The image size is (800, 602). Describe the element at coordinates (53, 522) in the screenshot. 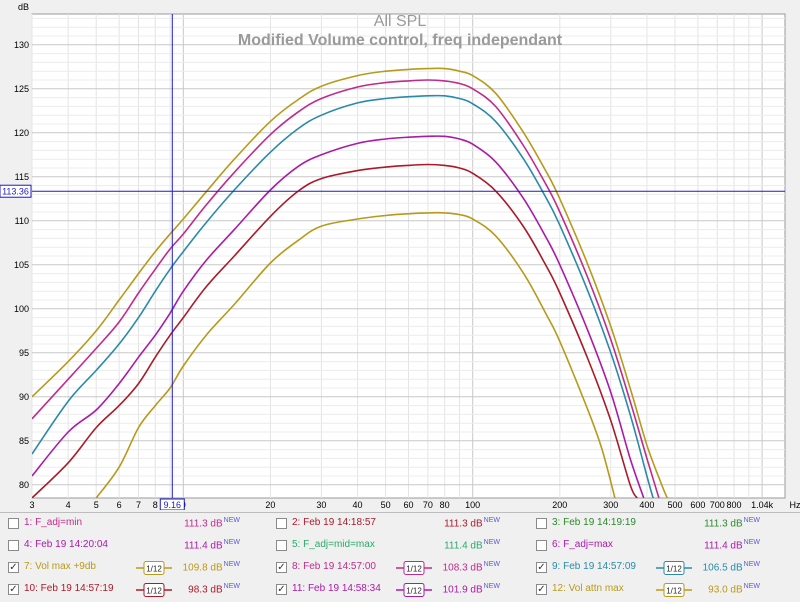

I see `legend-item-name: 1: F_adj=min` at that location.